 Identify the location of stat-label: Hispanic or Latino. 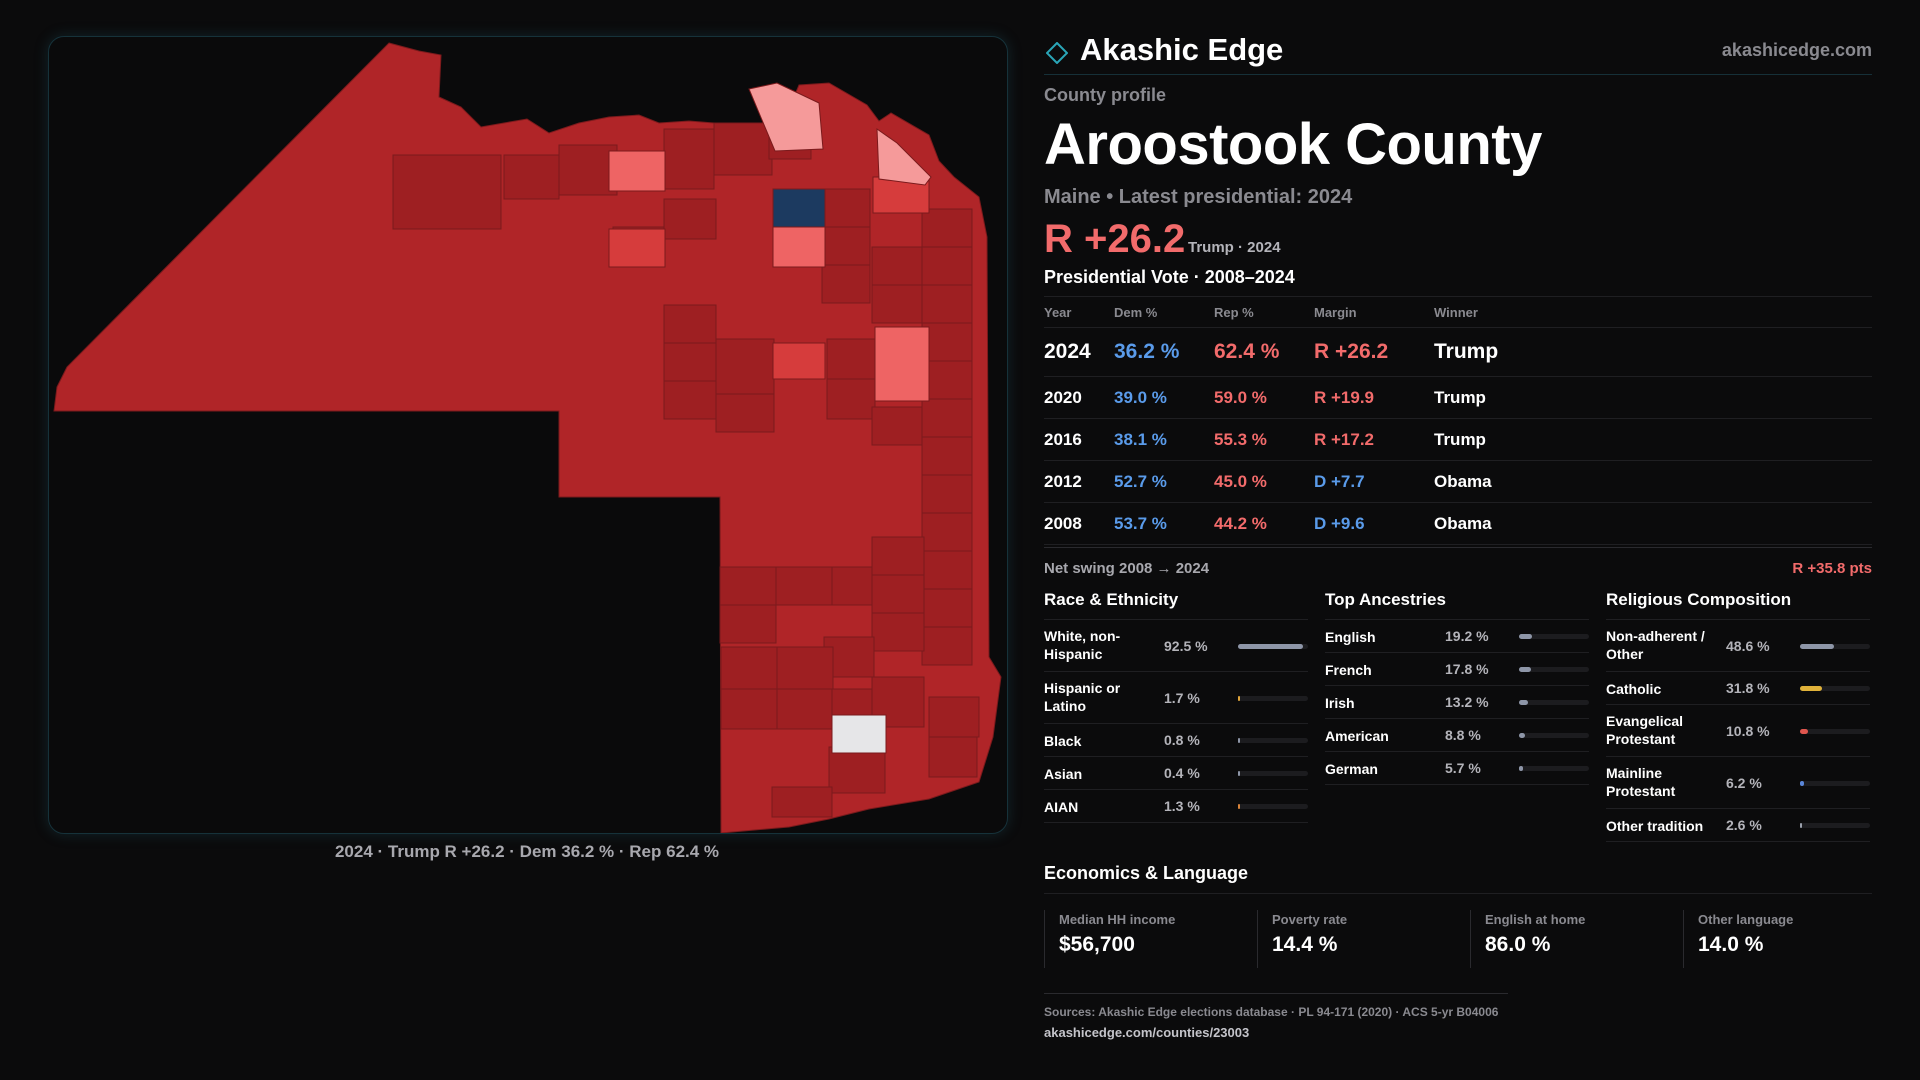
(1082, 697).